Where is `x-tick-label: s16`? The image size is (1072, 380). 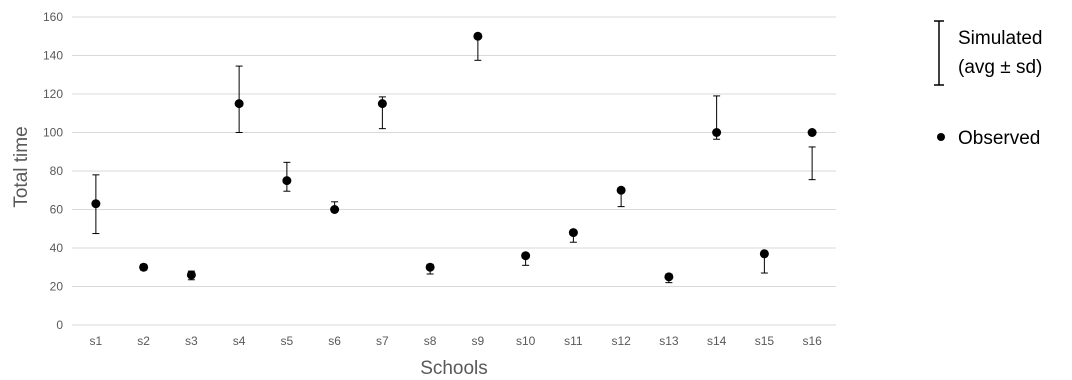
x-tick-label: s16 is located at coordinates (812, 341).